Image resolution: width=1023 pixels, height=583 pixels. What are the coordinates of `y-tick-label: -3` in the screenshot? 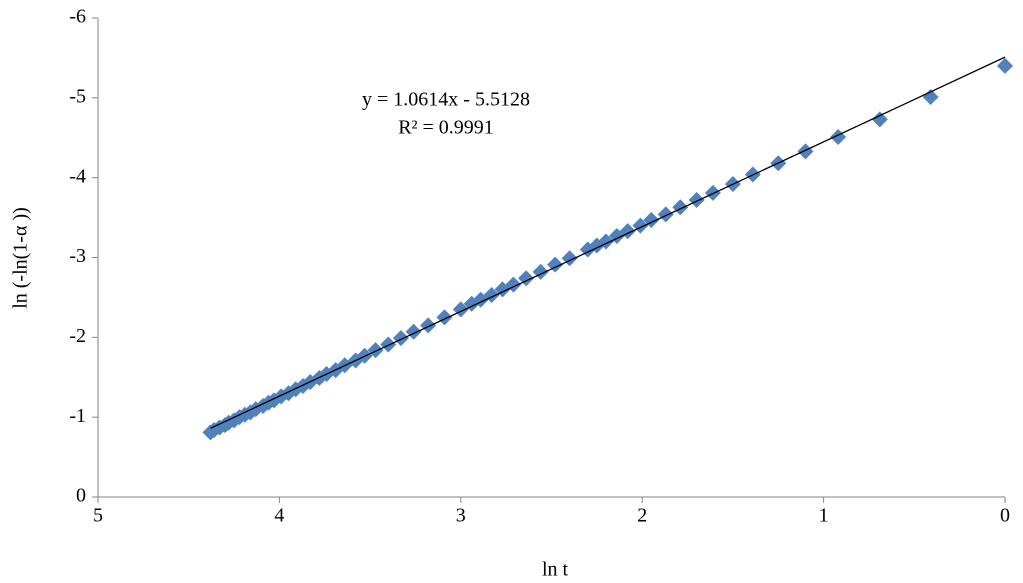 It's located at (77, 256).